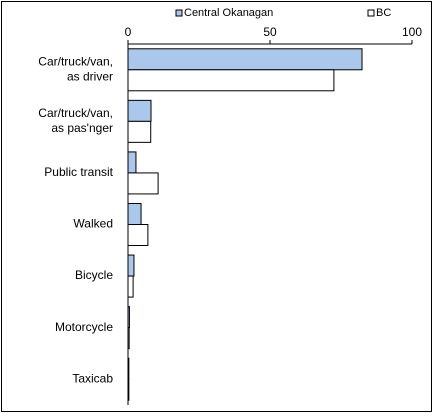 The width and height of the screenshot is (433, 418). What do you see at coordinates (128, 32) in the screenshot?
I see `x-tick-label: 0` at bounding box center [128, 32].